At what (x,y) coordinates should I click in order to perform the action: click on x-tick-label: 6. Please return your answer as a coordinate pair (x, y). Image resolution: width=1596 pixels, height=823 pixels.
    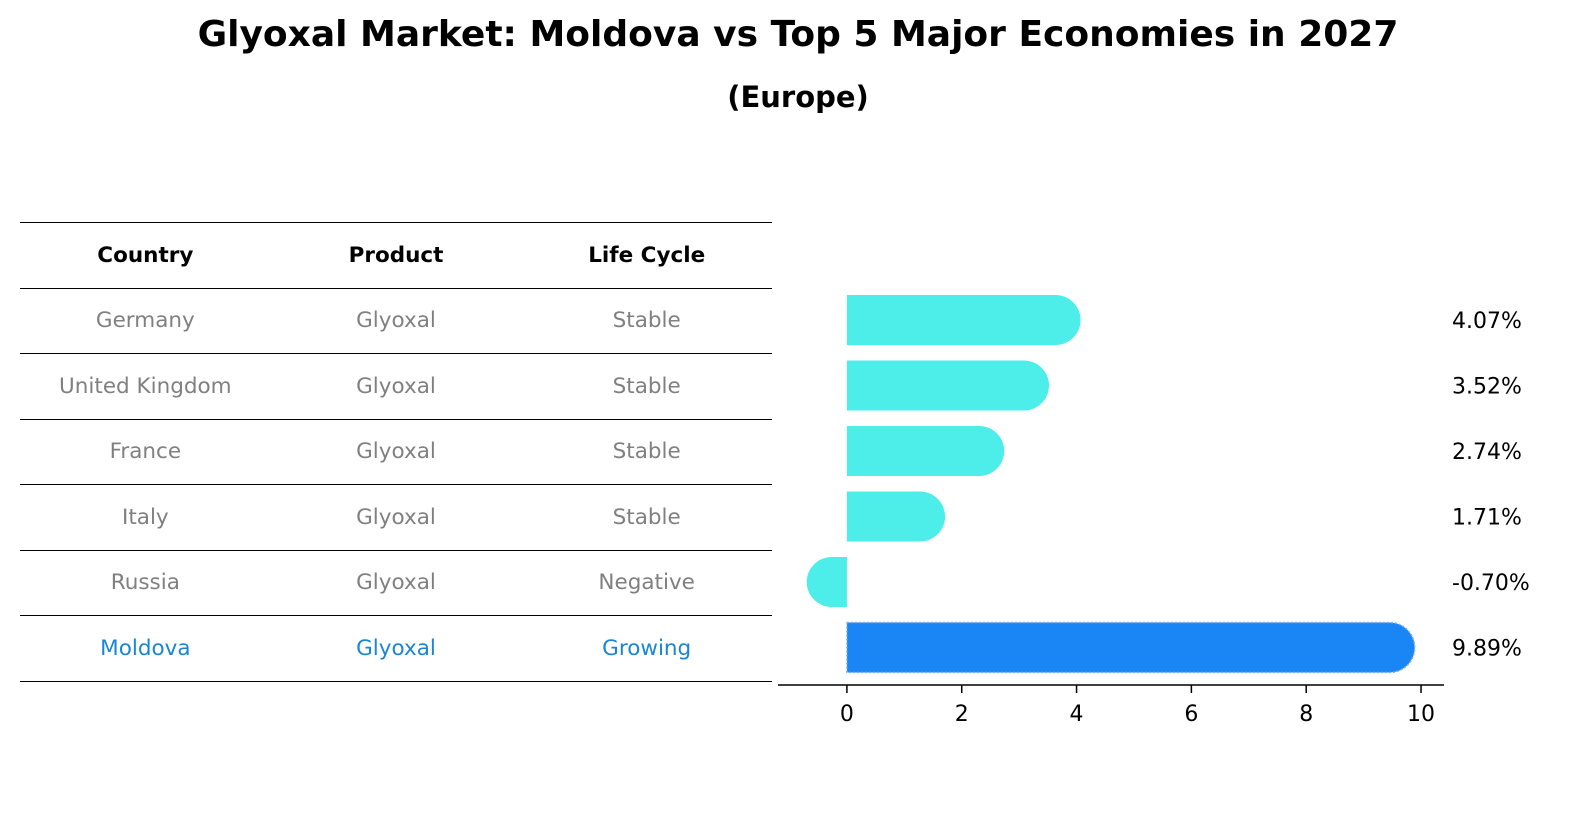
    Looking at the image, I should click on (1191, 714).